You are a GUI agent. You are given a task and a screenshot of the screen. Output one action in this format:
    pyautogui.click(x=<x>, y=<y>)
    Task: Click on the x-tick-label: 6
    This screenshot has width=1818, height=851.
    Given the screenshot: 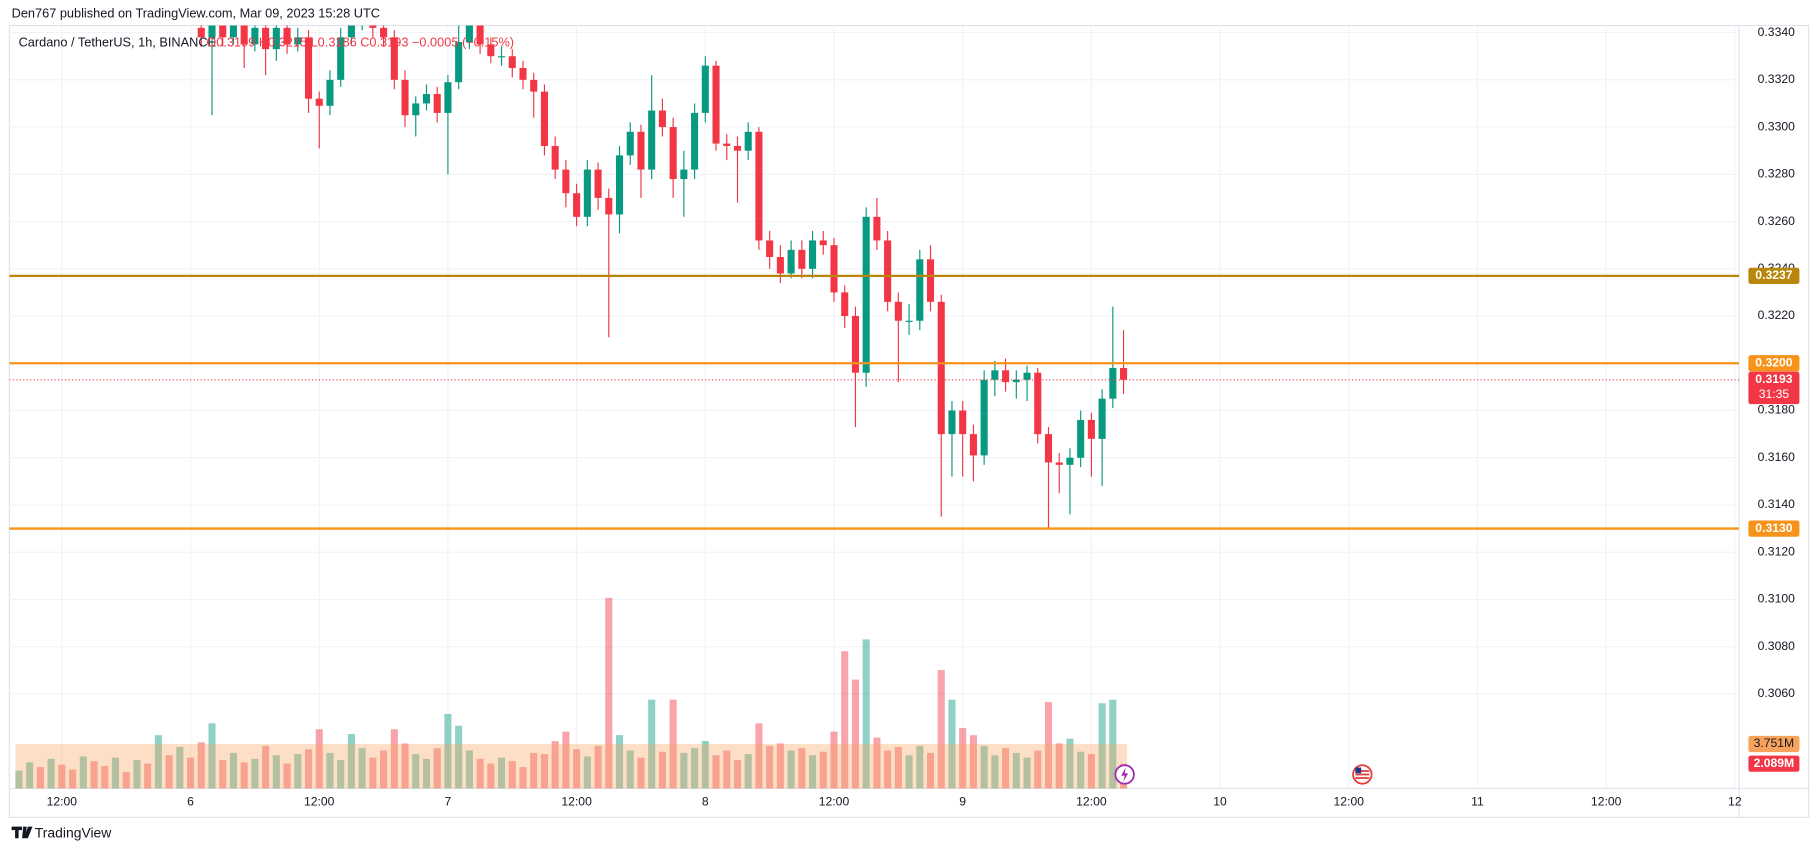 What is the action you would take?
    pyautogui.click(x=190, y=802)
    